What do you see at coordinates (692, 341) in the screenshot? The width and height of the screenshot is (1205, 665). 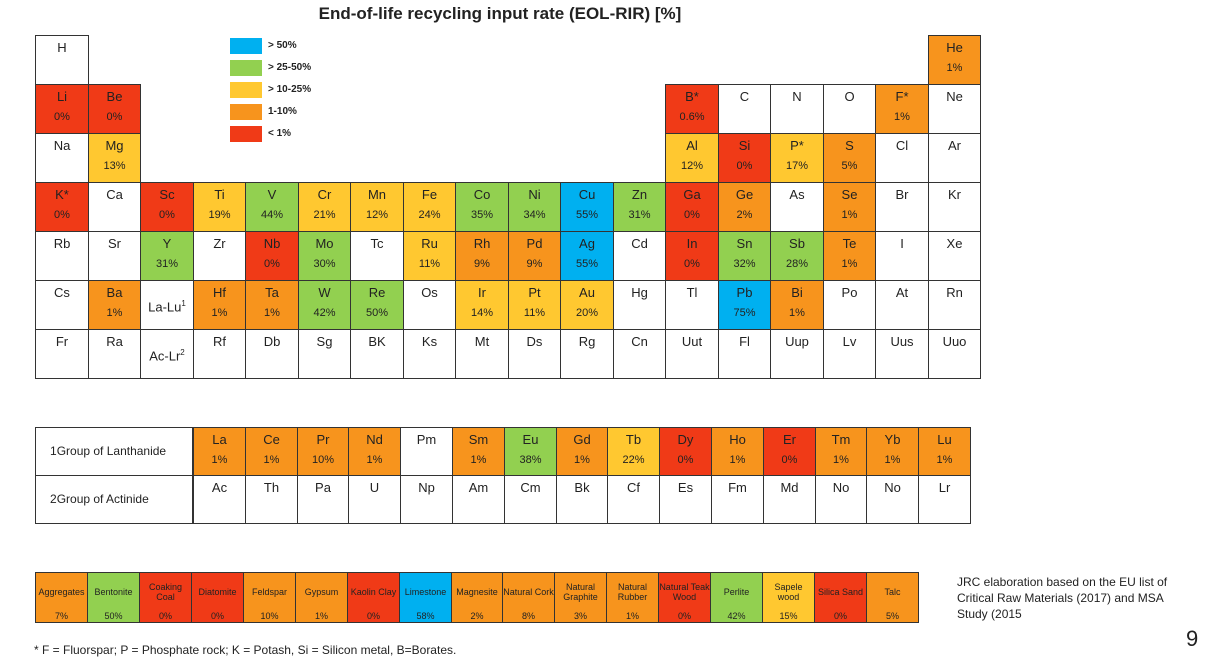 I see `element-symbol: Uut` at bounding box center [692, 341].